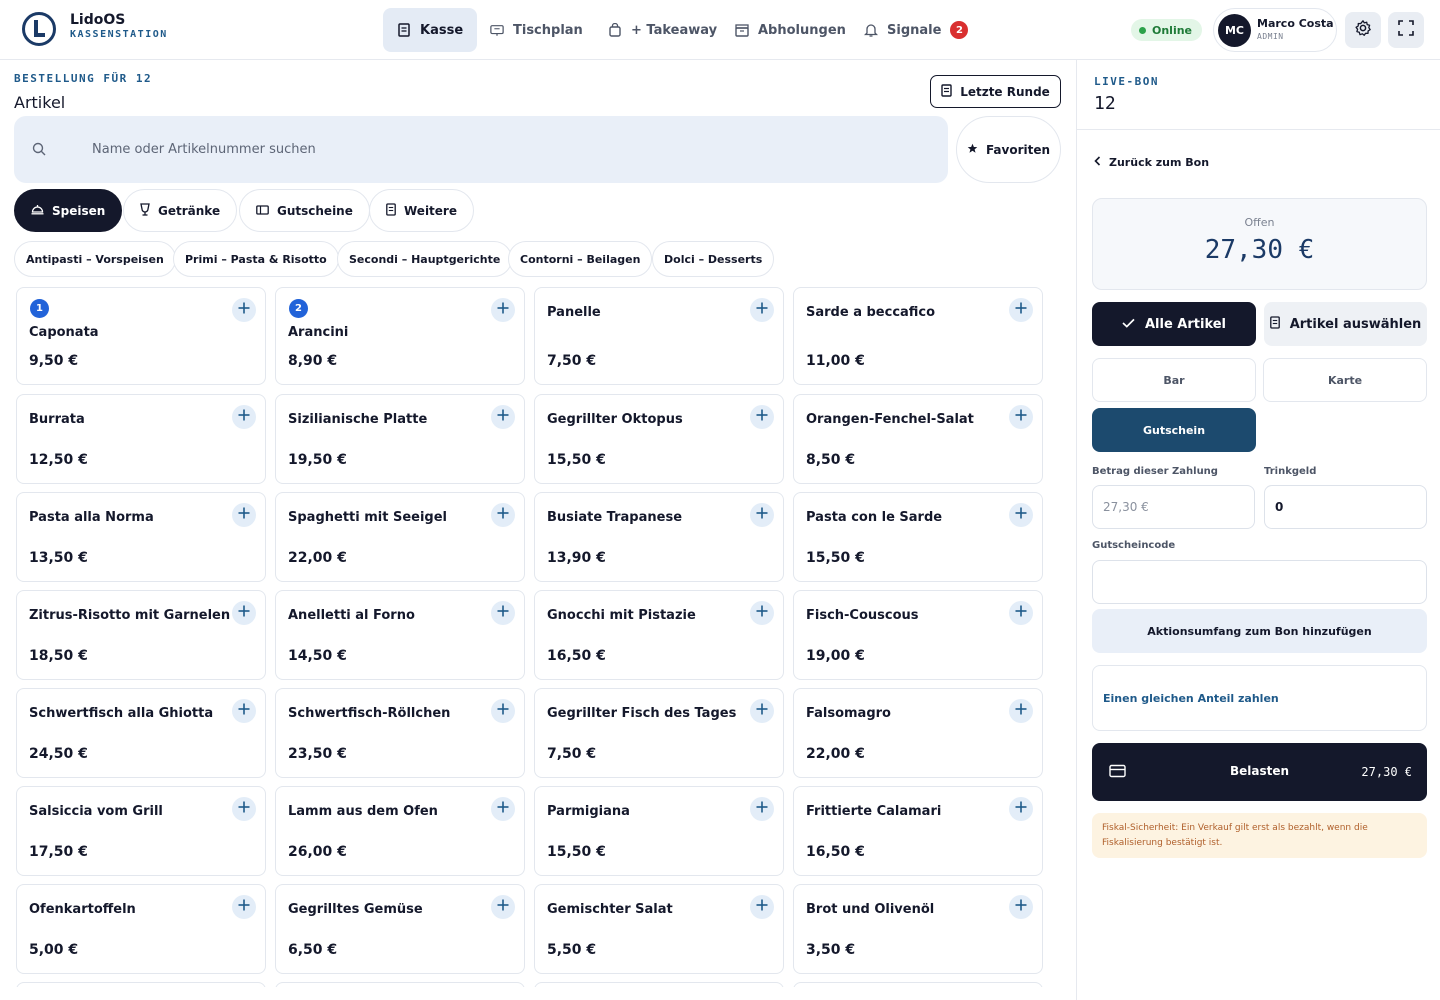 The image size is (1440, 1000). What do you see at coordinates (1174, 324) in the screenshot?
I see `all-items-button: Alle Artikel` at bounding box center [1174, 324].